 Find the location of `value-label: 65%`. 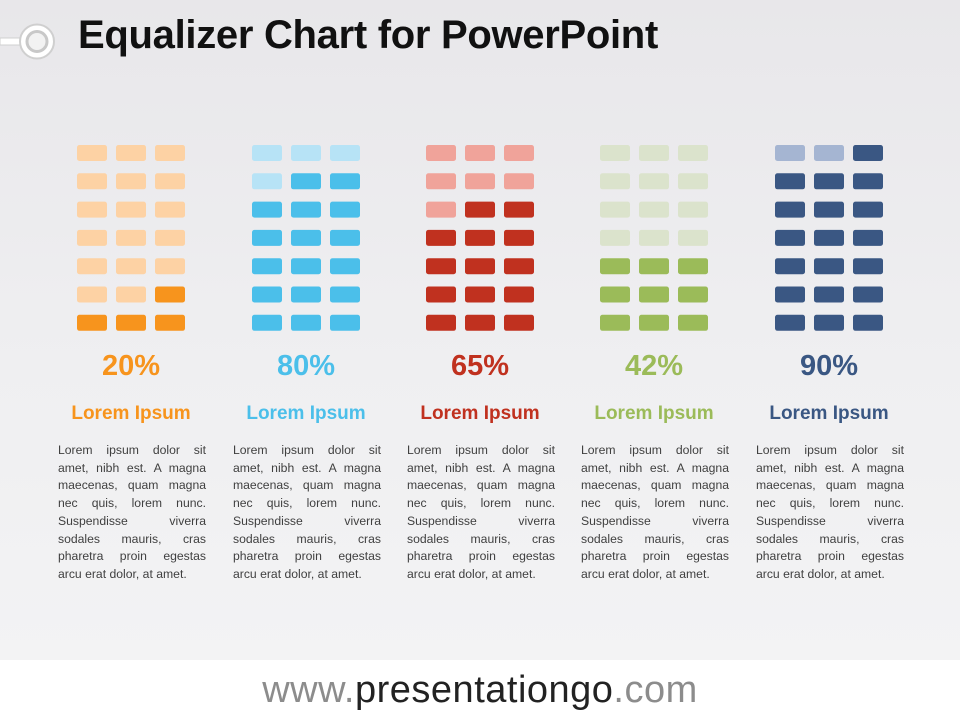

value-label: 65% is located at coordinates (480, 366).